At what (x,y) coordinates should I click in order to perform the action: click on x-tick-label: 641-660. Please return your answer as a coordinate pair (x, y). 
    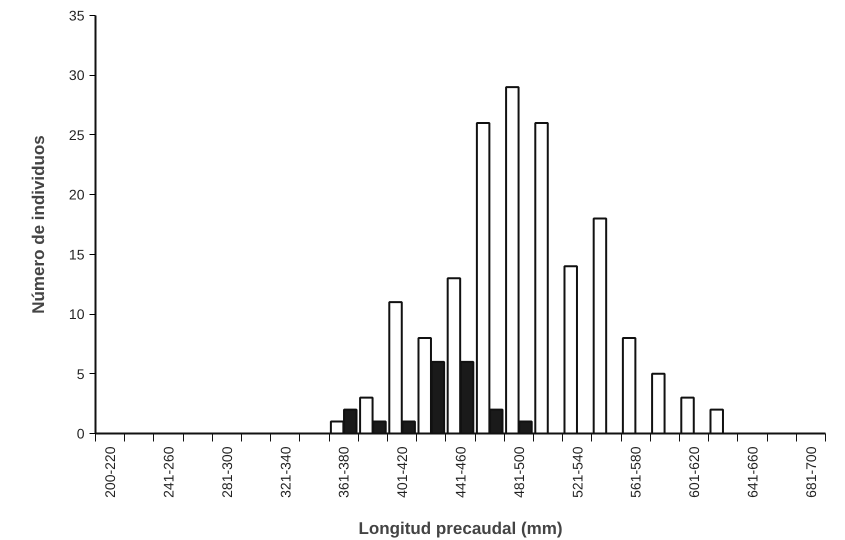
    Looking at the image, I should click on (752, 472).